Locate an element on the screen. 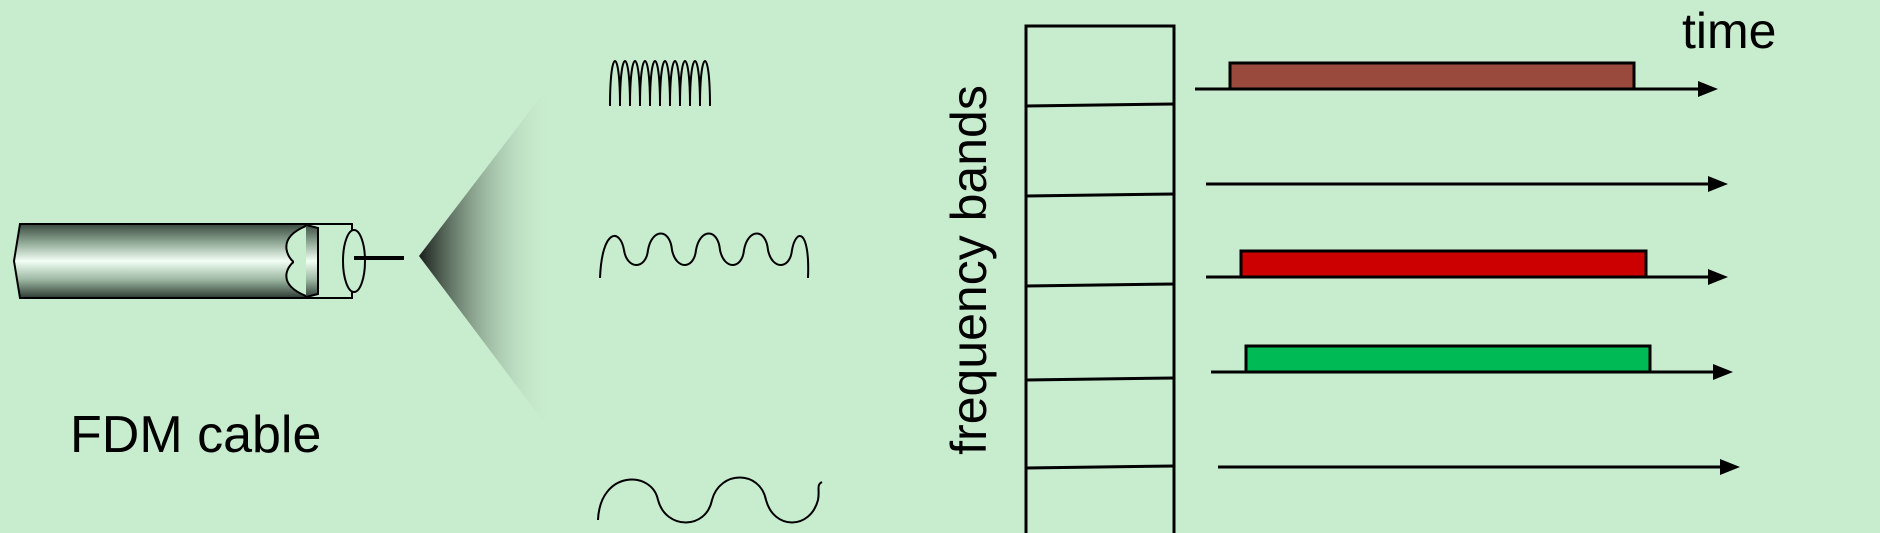  band-1-transmission is located at coordinates (1432, 76).